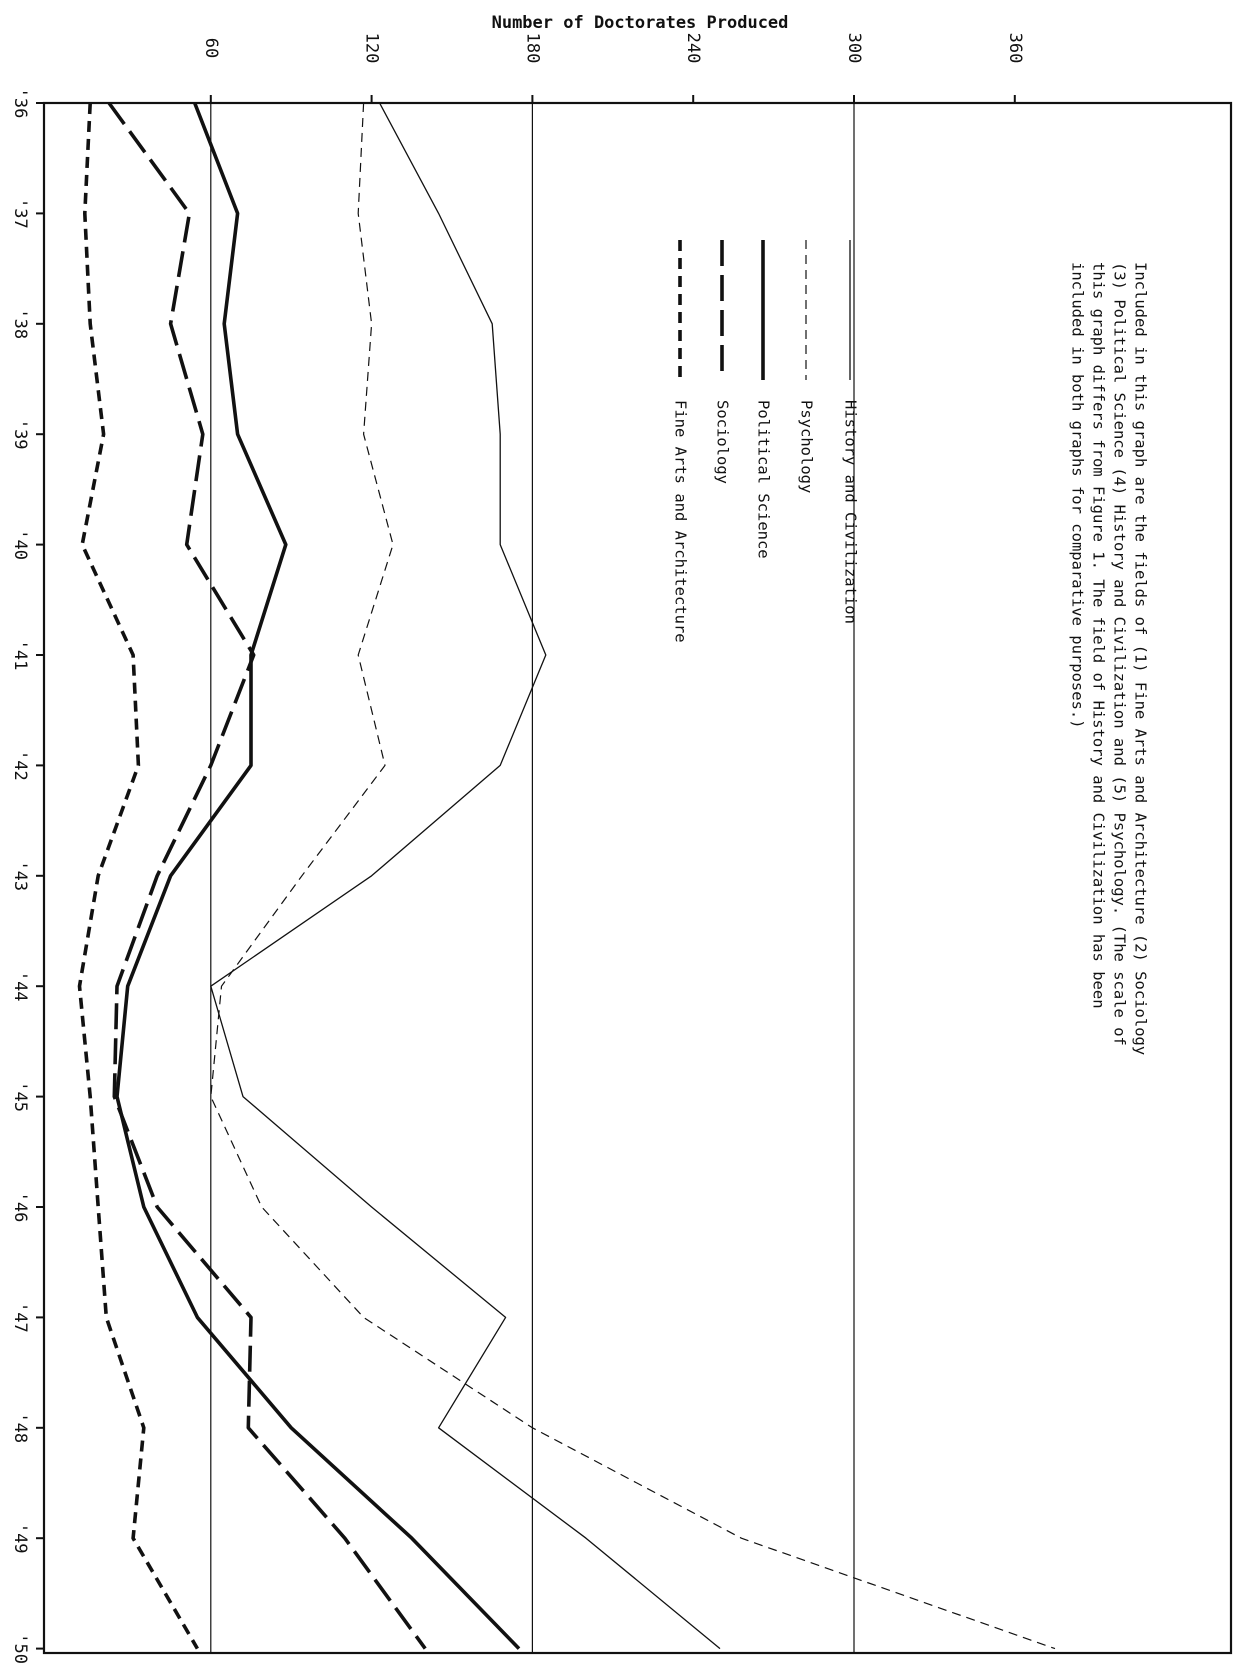 The width and height of the screenshot is (1251, 1664). Describe the element at coordinates (20, 1096) in the screenshot. I see `year-tick-label: '45` at that location.